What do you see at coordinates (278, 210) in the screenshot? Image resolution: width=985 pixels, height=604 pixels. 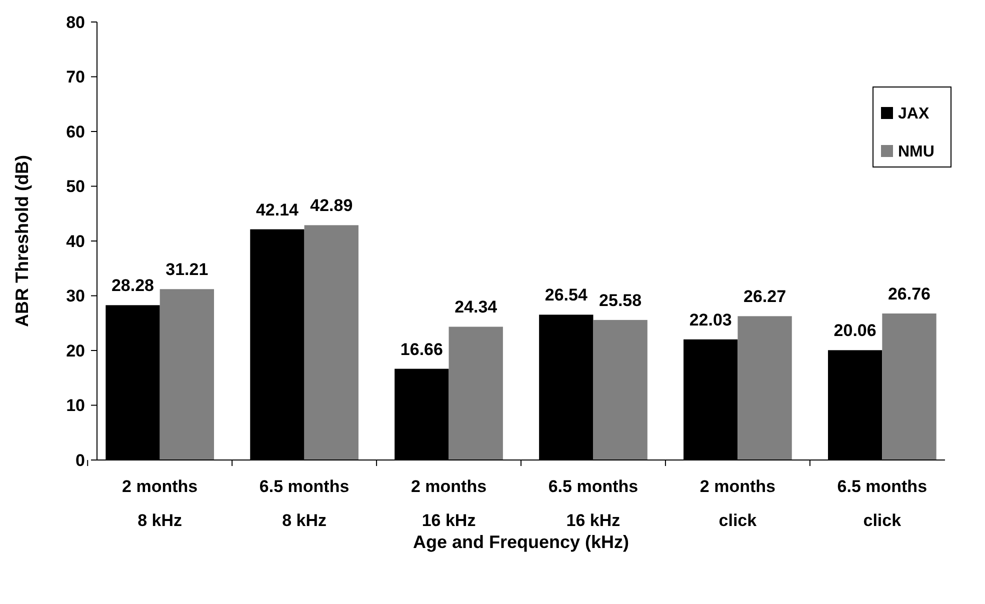 I see `data-label: 42.14` at bounding box center [278, 210].